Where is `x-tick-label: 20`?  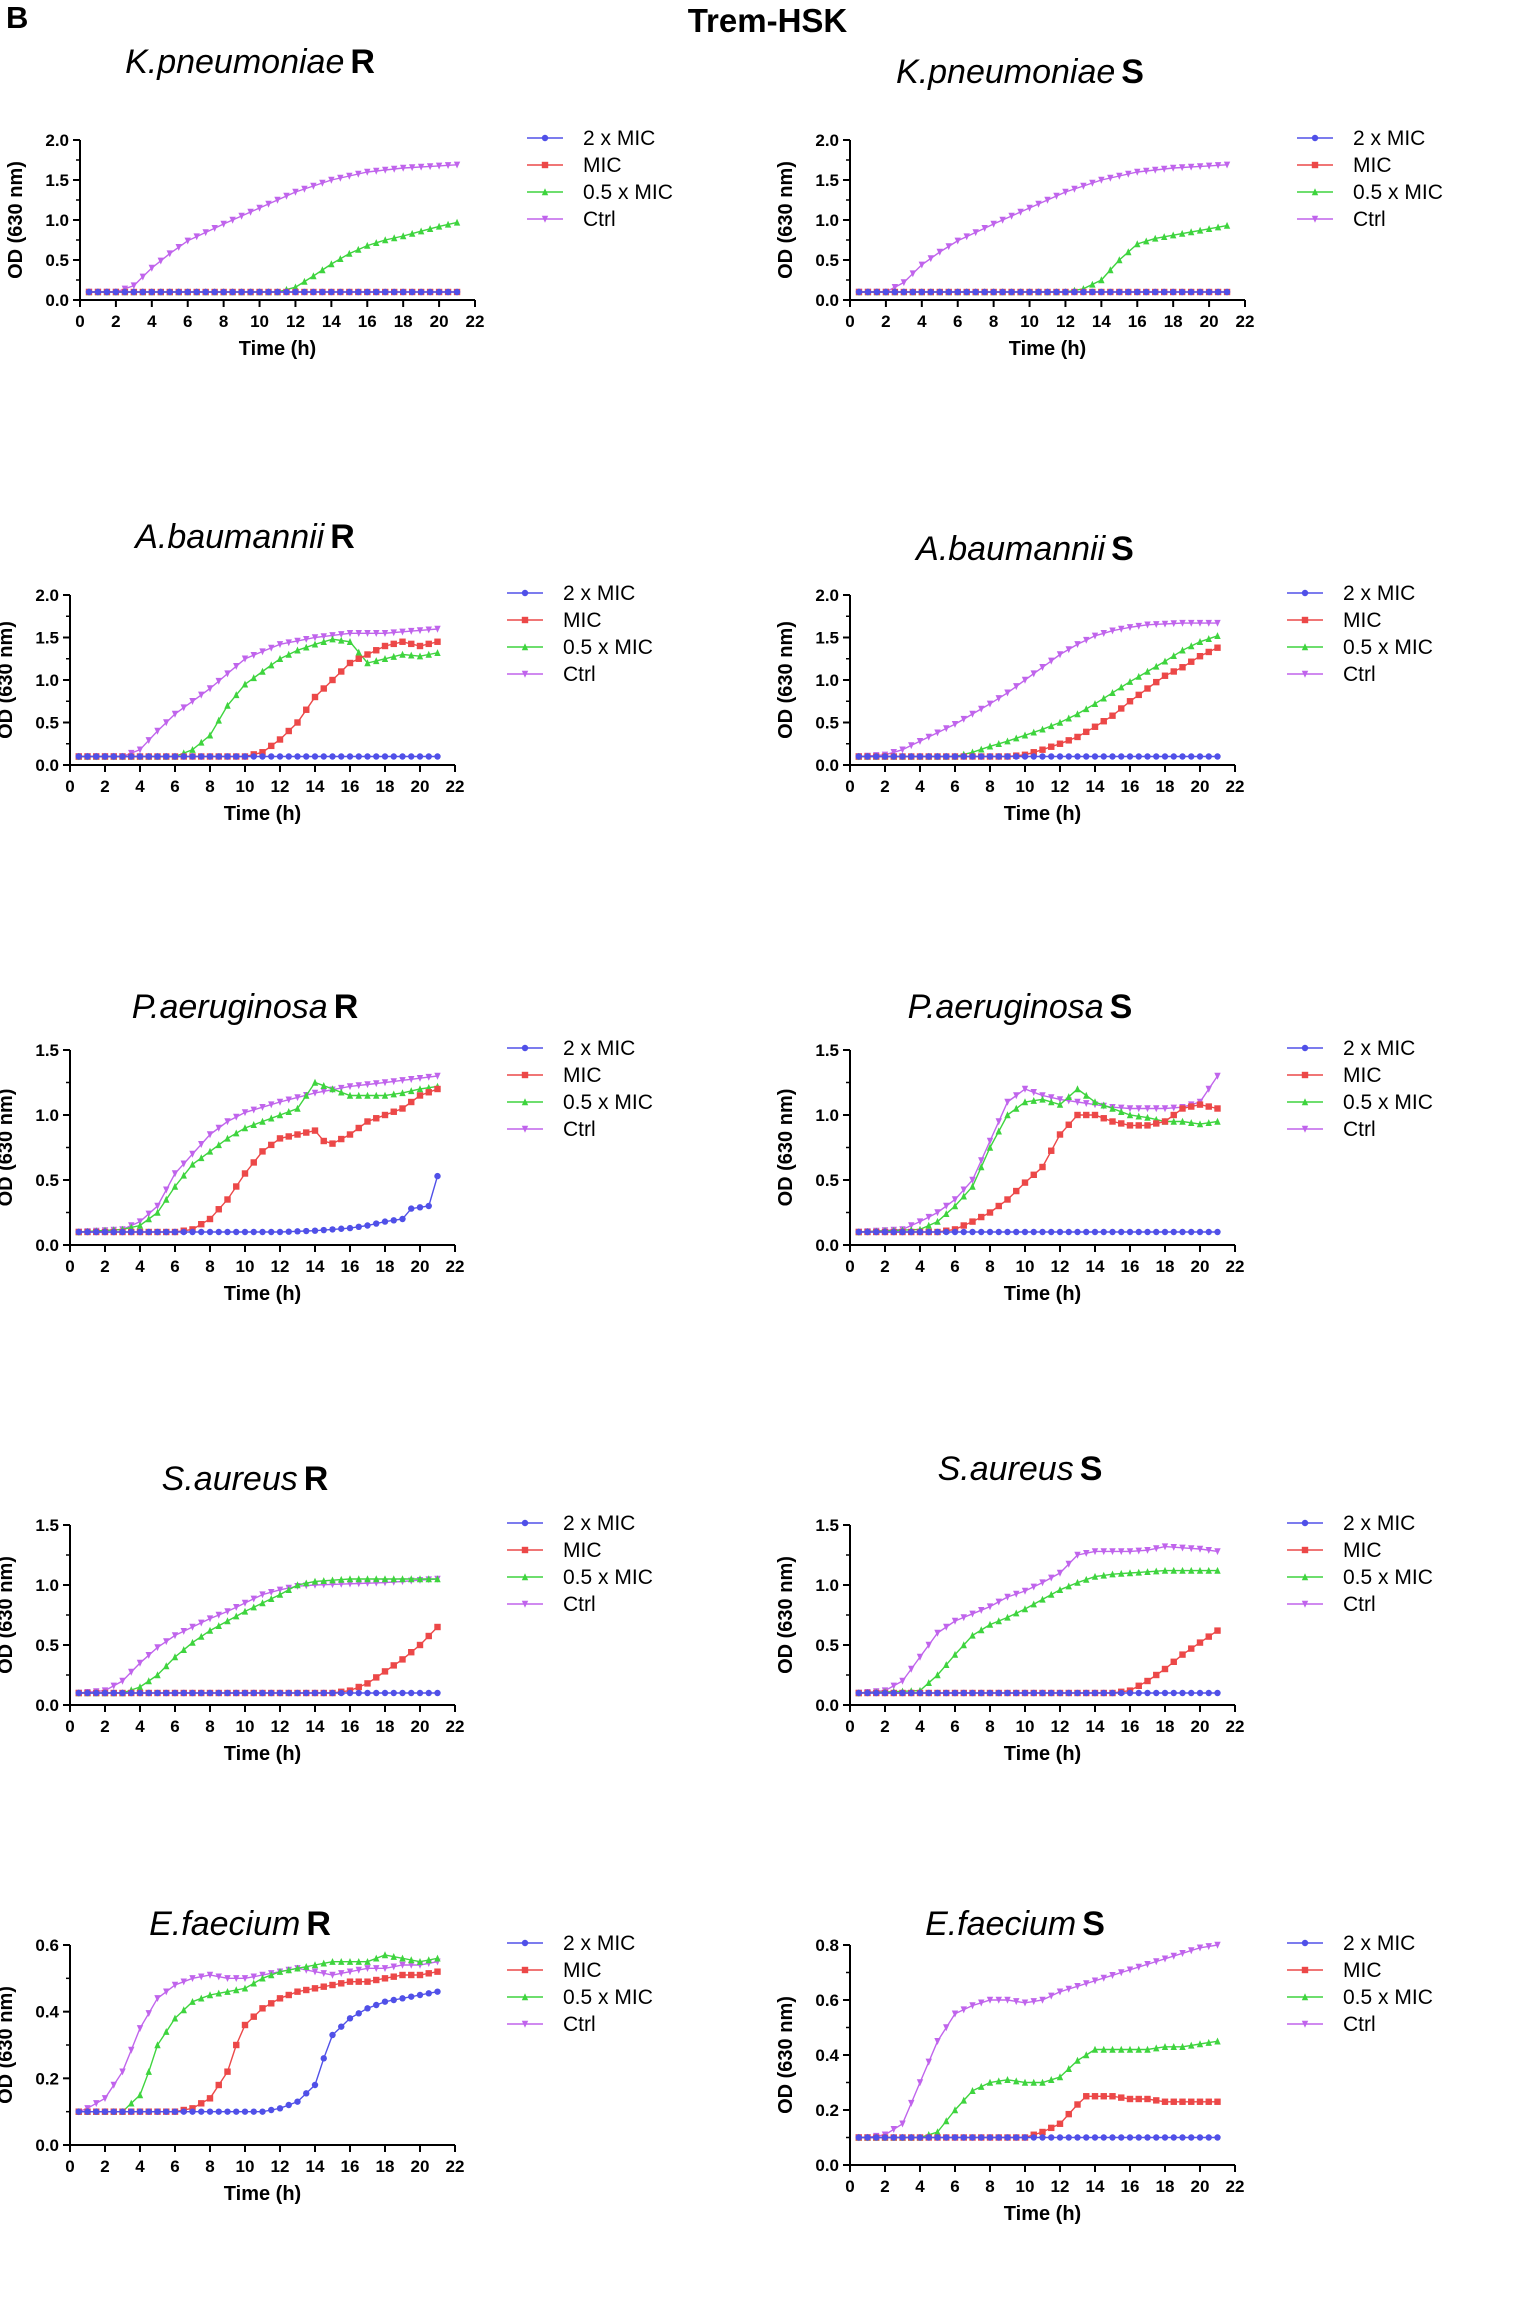 x-tick-label: 20 is located at coordinates (420, 1726).